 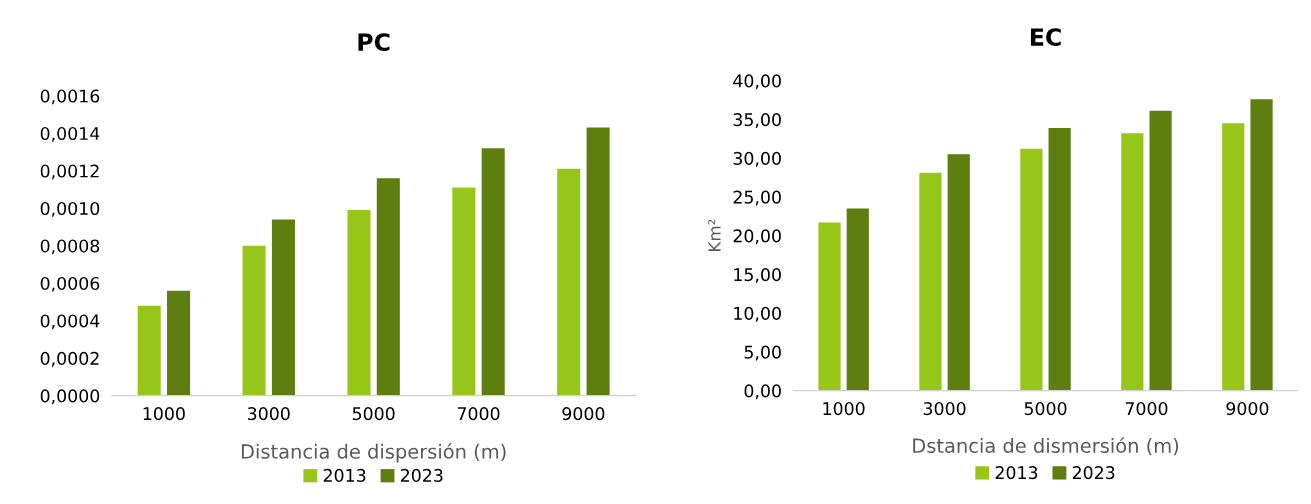 I want to click on chart-title: EC, so click(x=1045, y=37).